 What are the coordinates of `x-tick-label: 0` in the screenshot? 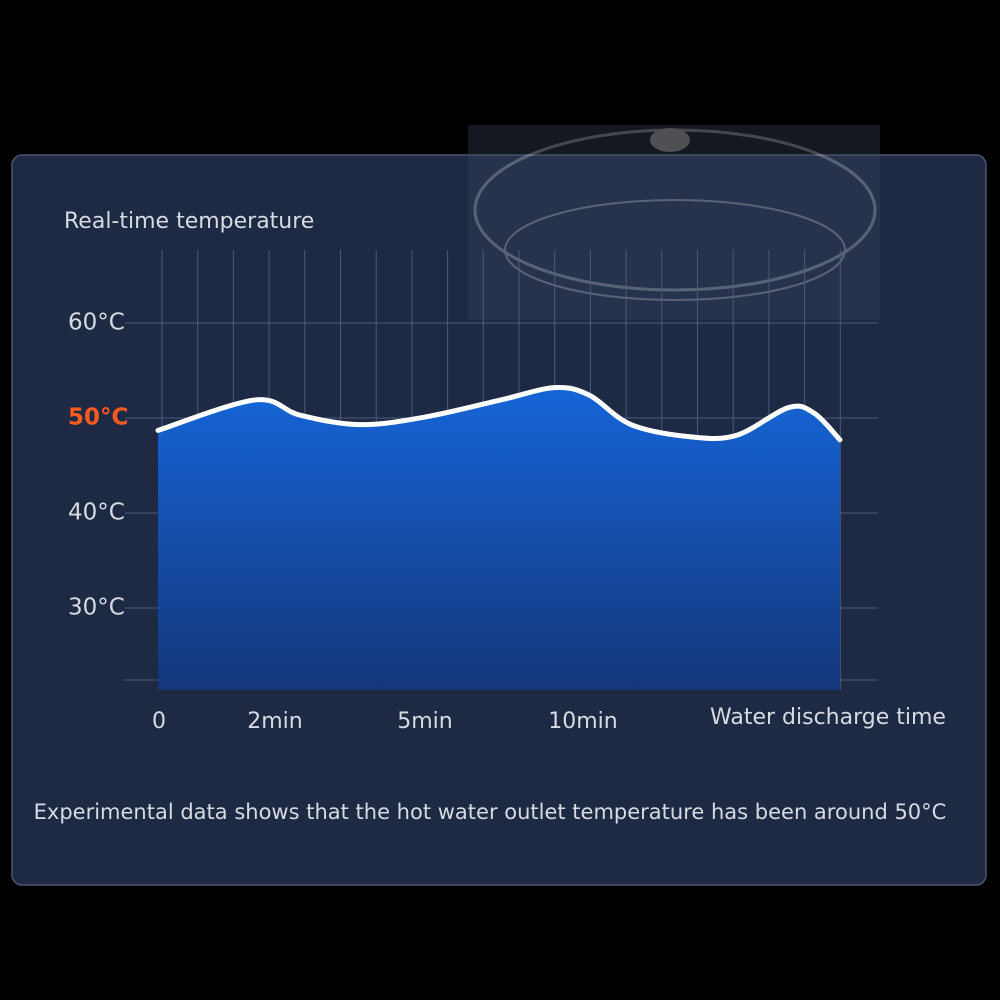 It's located at (159, 721).